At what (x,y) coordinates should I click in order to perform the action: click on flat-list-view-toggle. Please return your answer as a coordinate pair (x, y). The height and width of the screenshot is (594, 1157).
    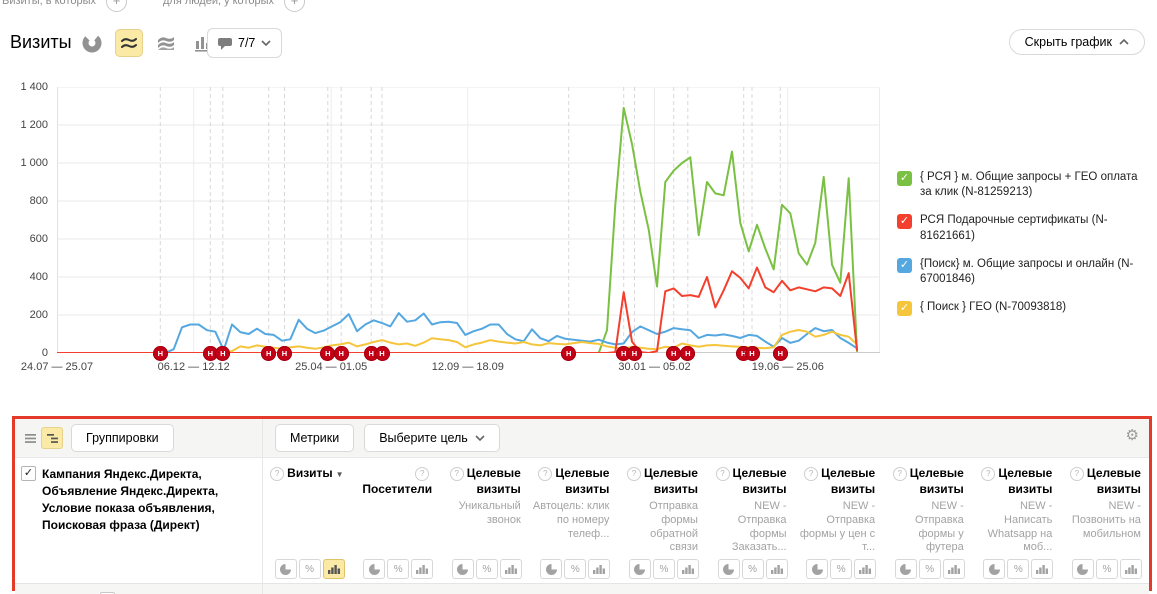
    Looking at the image, I should click on (30, 438).